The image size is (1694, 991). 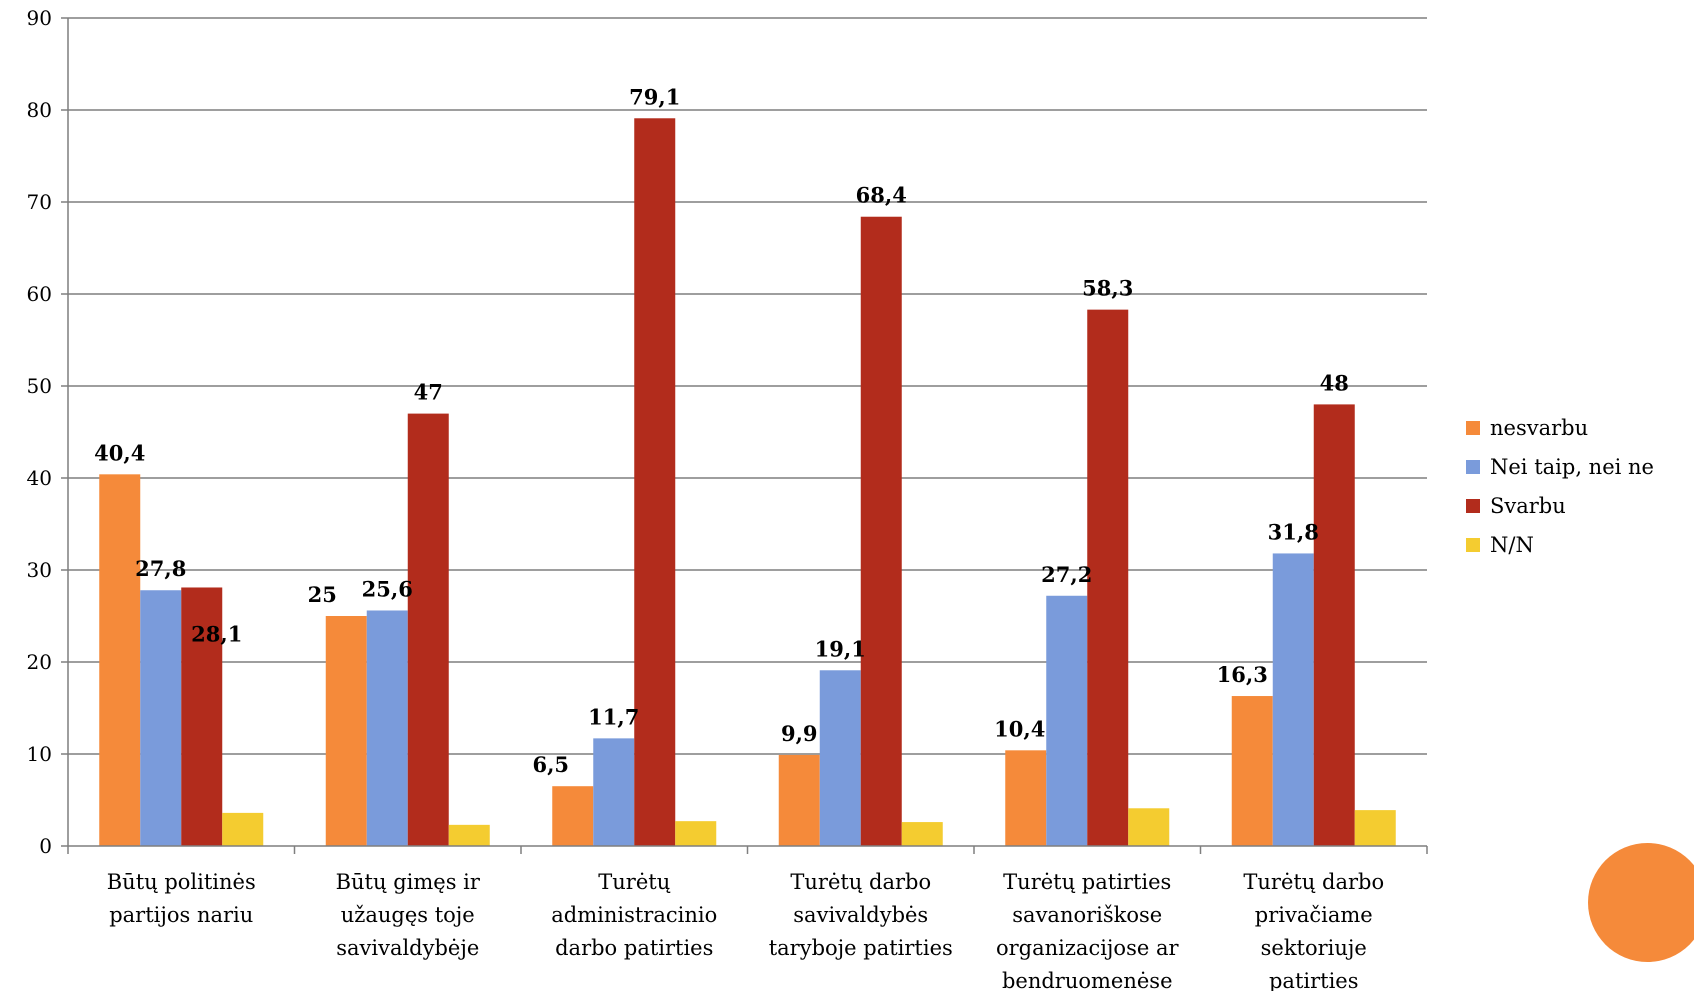 What do you see at coordinates (39, 110) in the screenshot?
I see `y-tick-label: 80` at bounding box center [39, 110].